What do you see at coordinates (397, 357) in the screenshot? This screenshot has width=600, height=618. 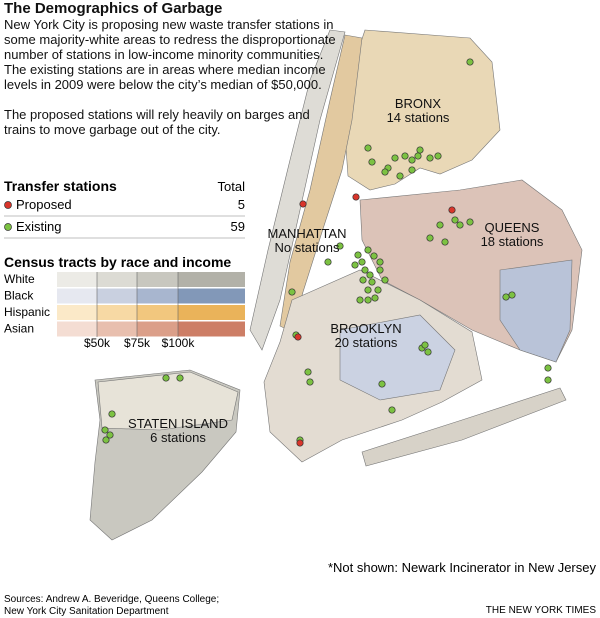 I see `brooklyn-central` at bounding box center [397, 357].